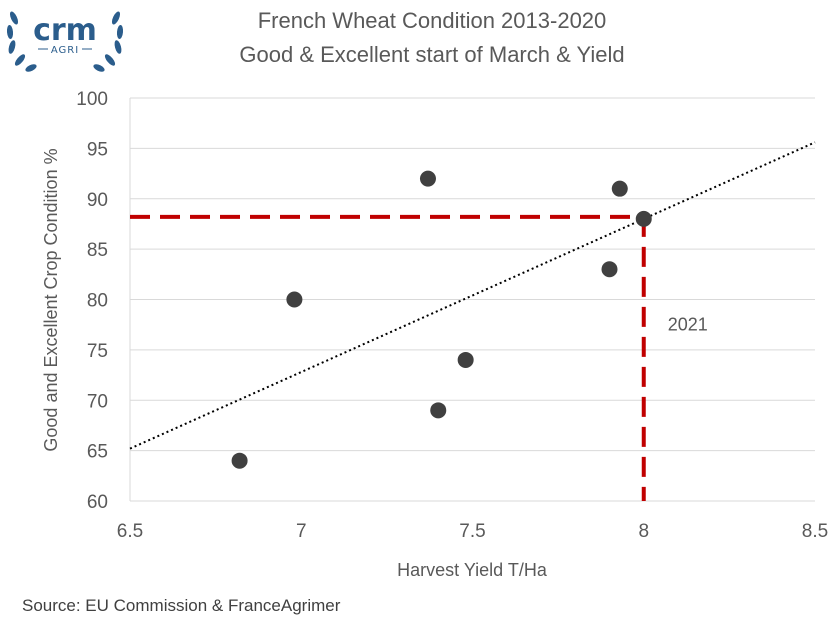 Image resolution: width=833 pixels, height=623 pixels. Describe the element at coordinates (92, 99) in the screenshot. I see `y-tick-label: 100` at that location.